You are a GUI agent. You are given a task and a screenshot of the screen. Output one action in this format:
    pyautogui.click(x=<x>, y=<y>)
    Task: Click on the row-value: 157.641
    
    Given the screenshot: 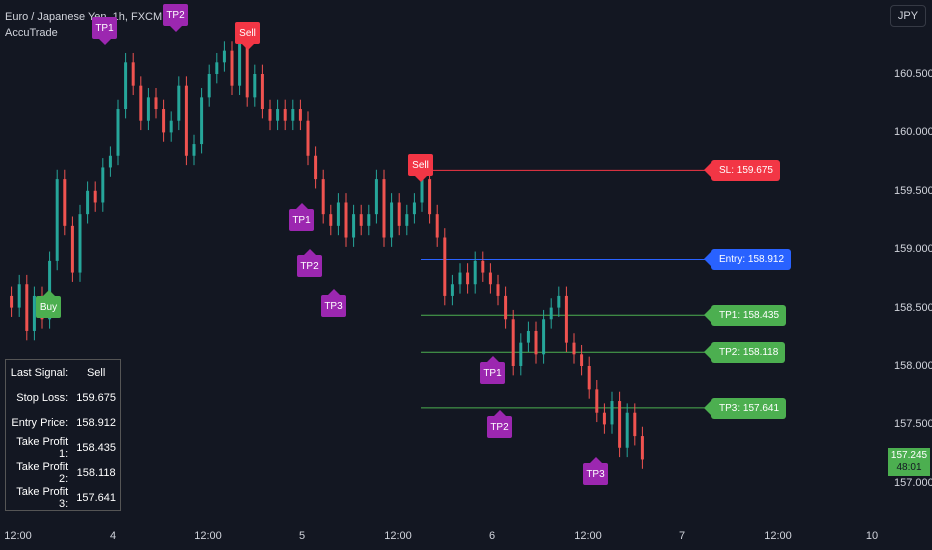 What is the action you would take?
    pyautogui.click(x=96, y=497)
    